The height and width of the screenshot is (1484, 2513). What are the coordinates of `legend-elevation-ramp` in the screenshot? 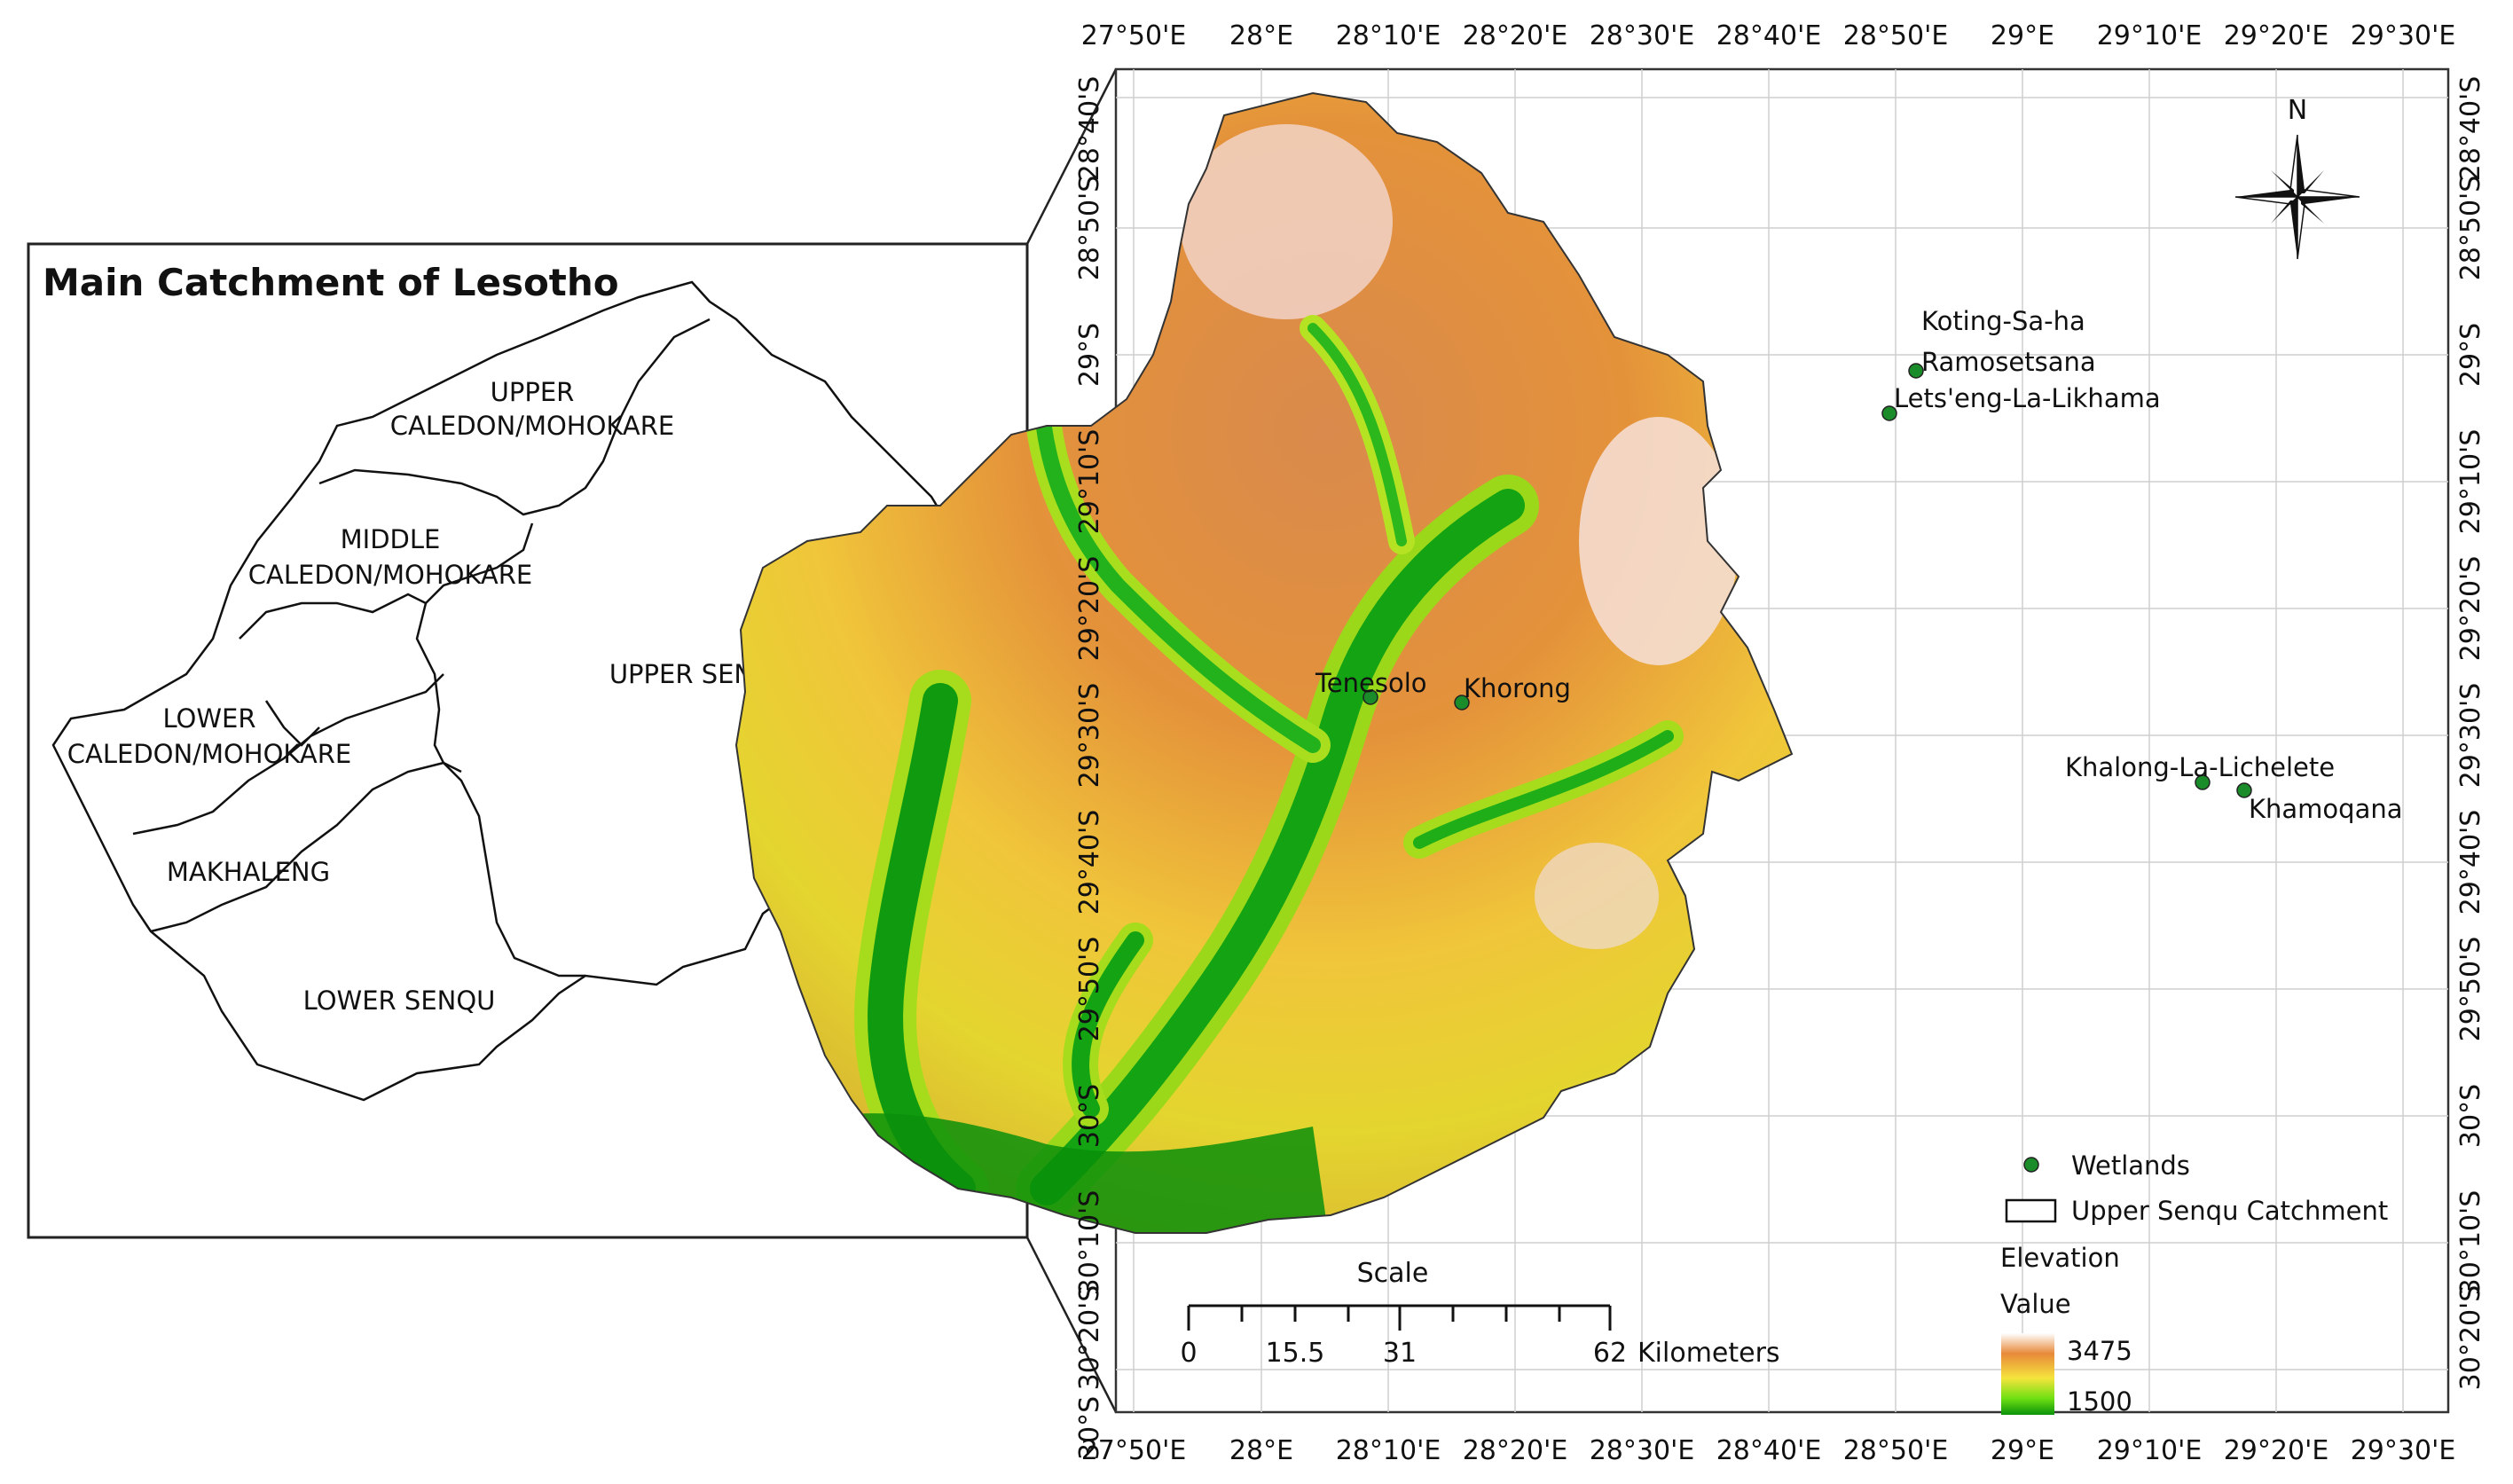 It's located at (2027, 1374).